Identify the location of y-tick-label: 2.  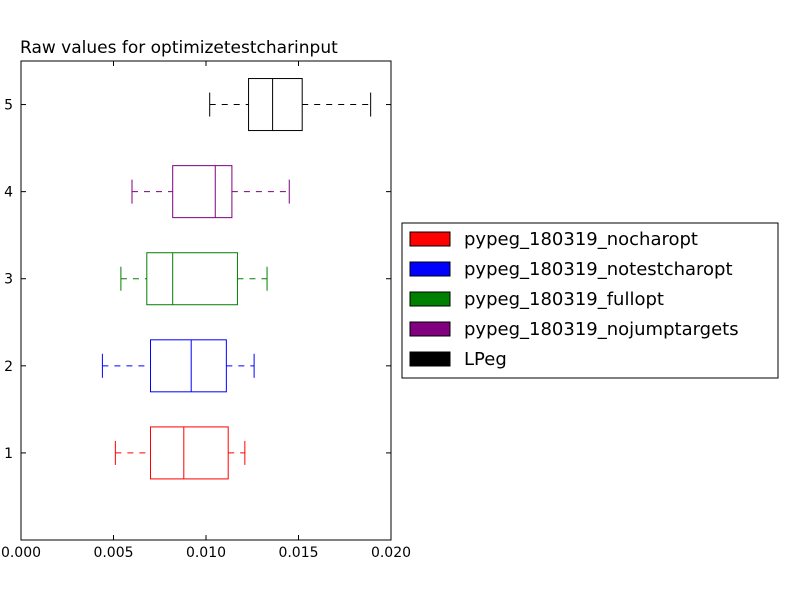
(8, 367).